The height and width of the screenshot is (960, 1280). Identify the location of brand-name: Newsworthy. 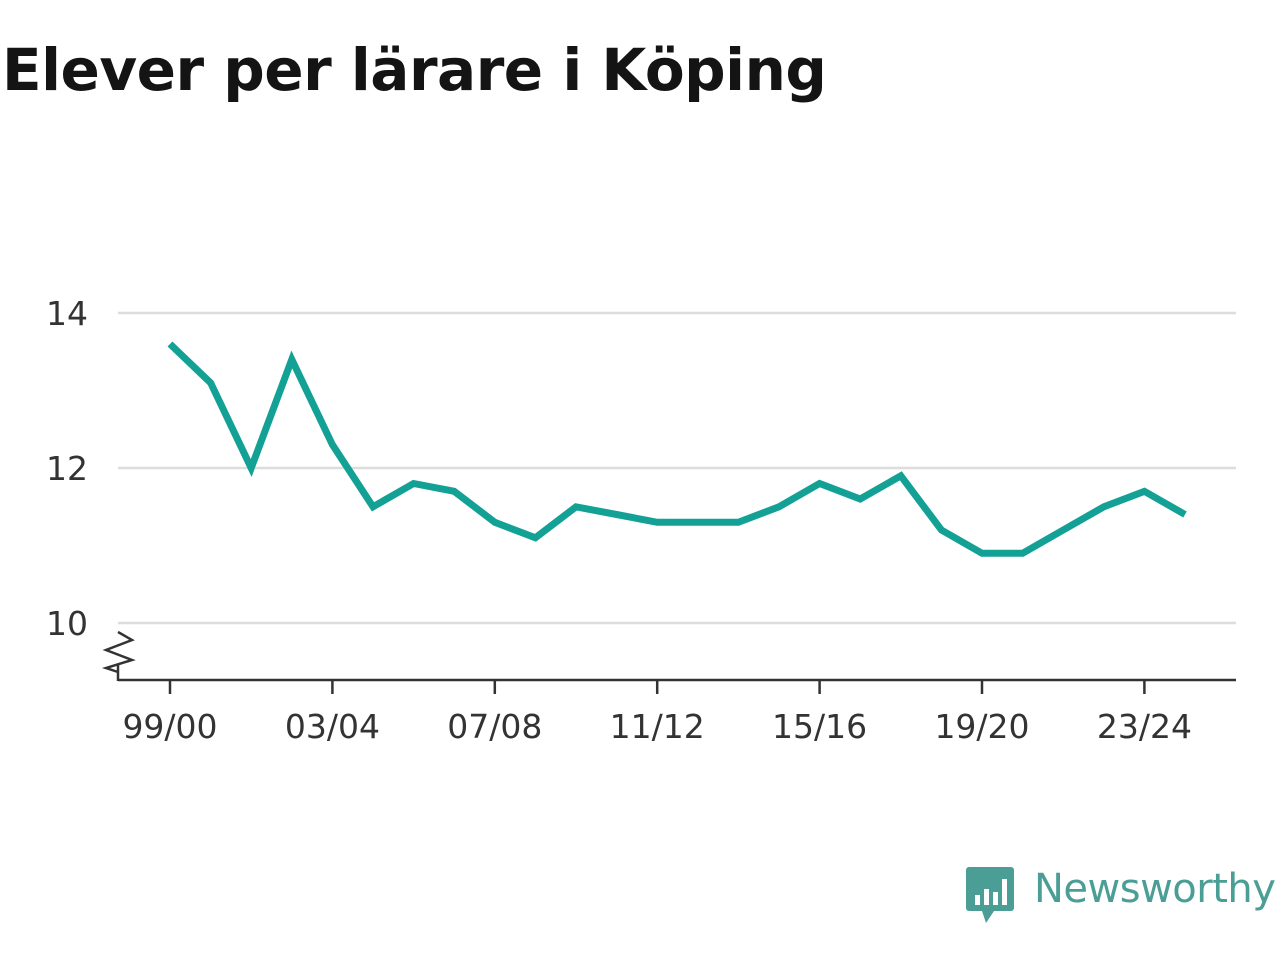
(1155, 889).